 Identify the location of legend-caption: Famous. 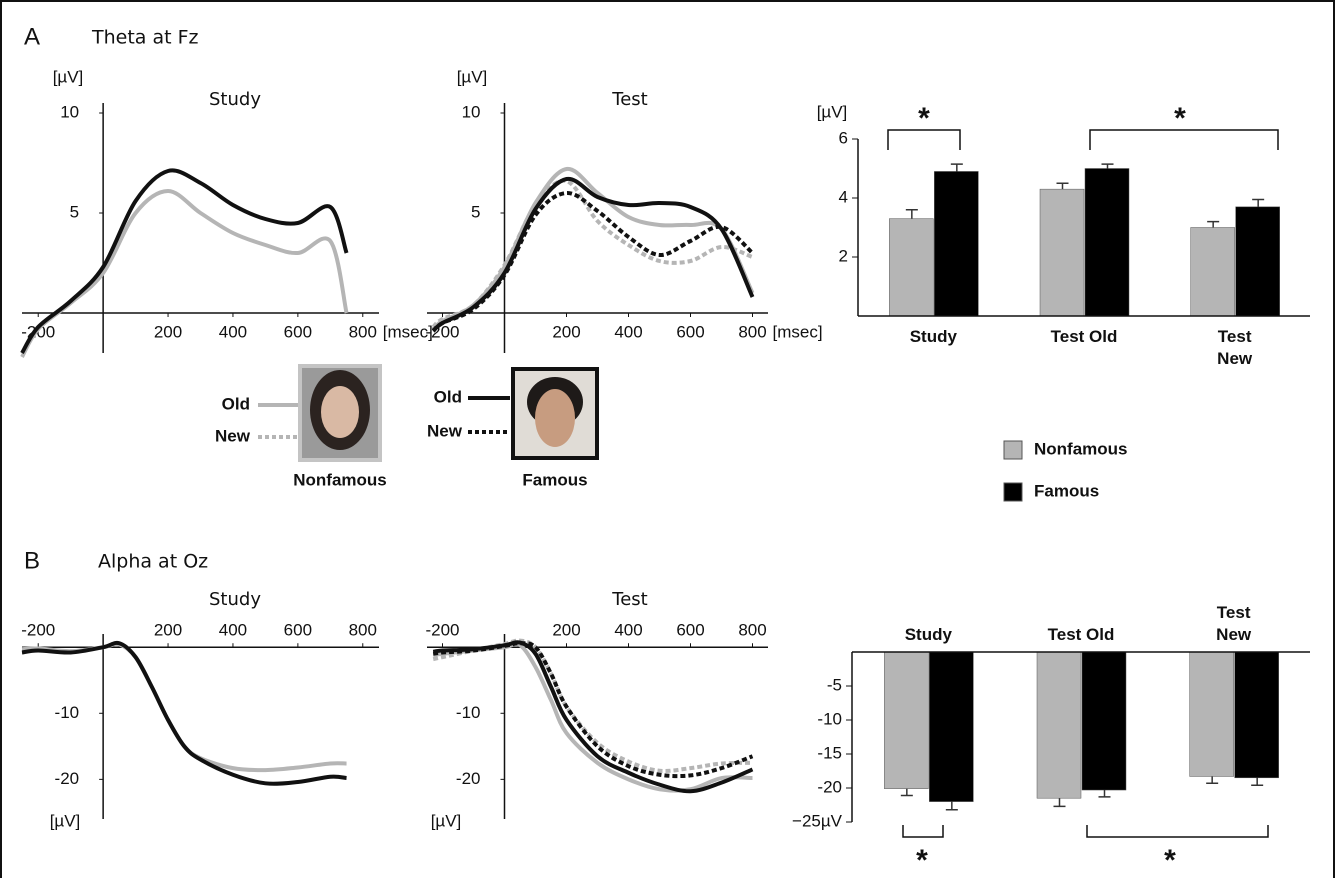
(554, 479).